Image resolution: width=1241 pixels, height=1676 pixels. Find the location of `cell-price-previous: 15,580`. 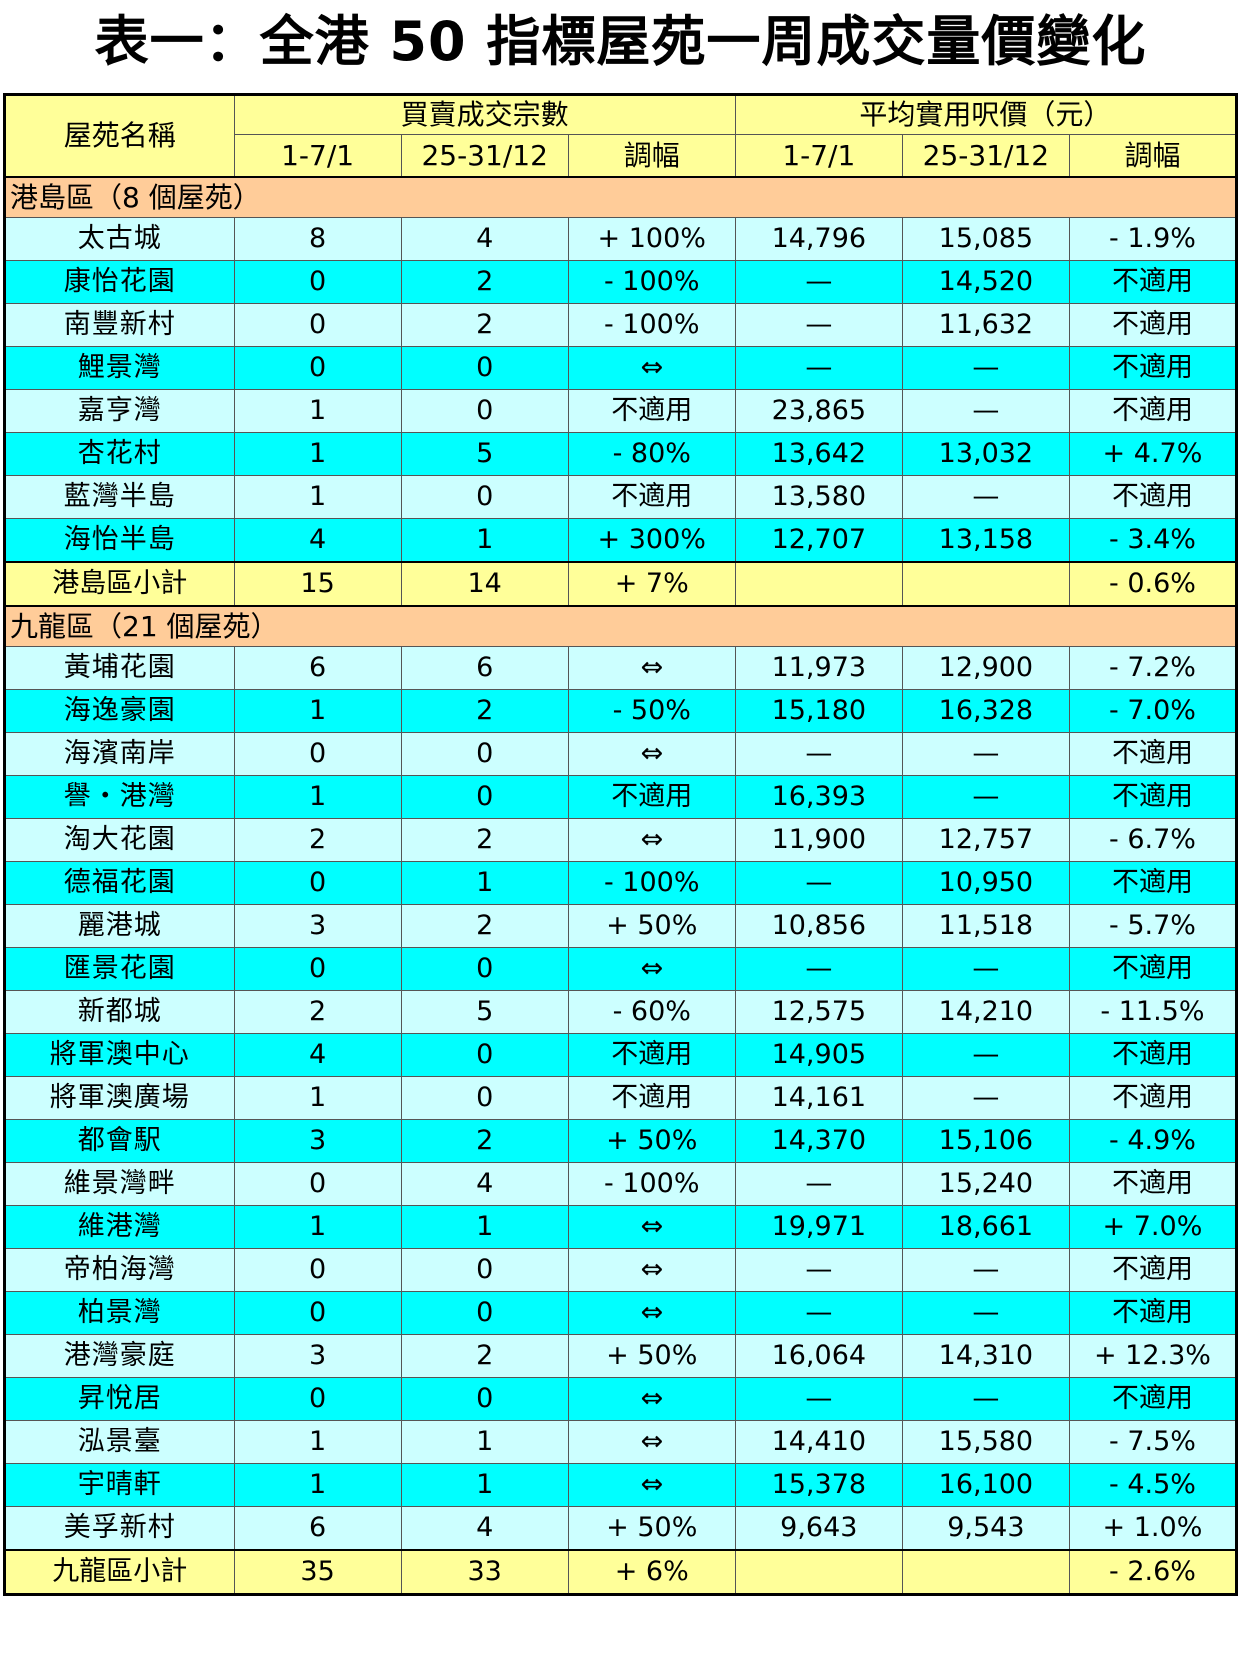

cell-price-previous: 15,580 is located at coordinates (985, 1442).